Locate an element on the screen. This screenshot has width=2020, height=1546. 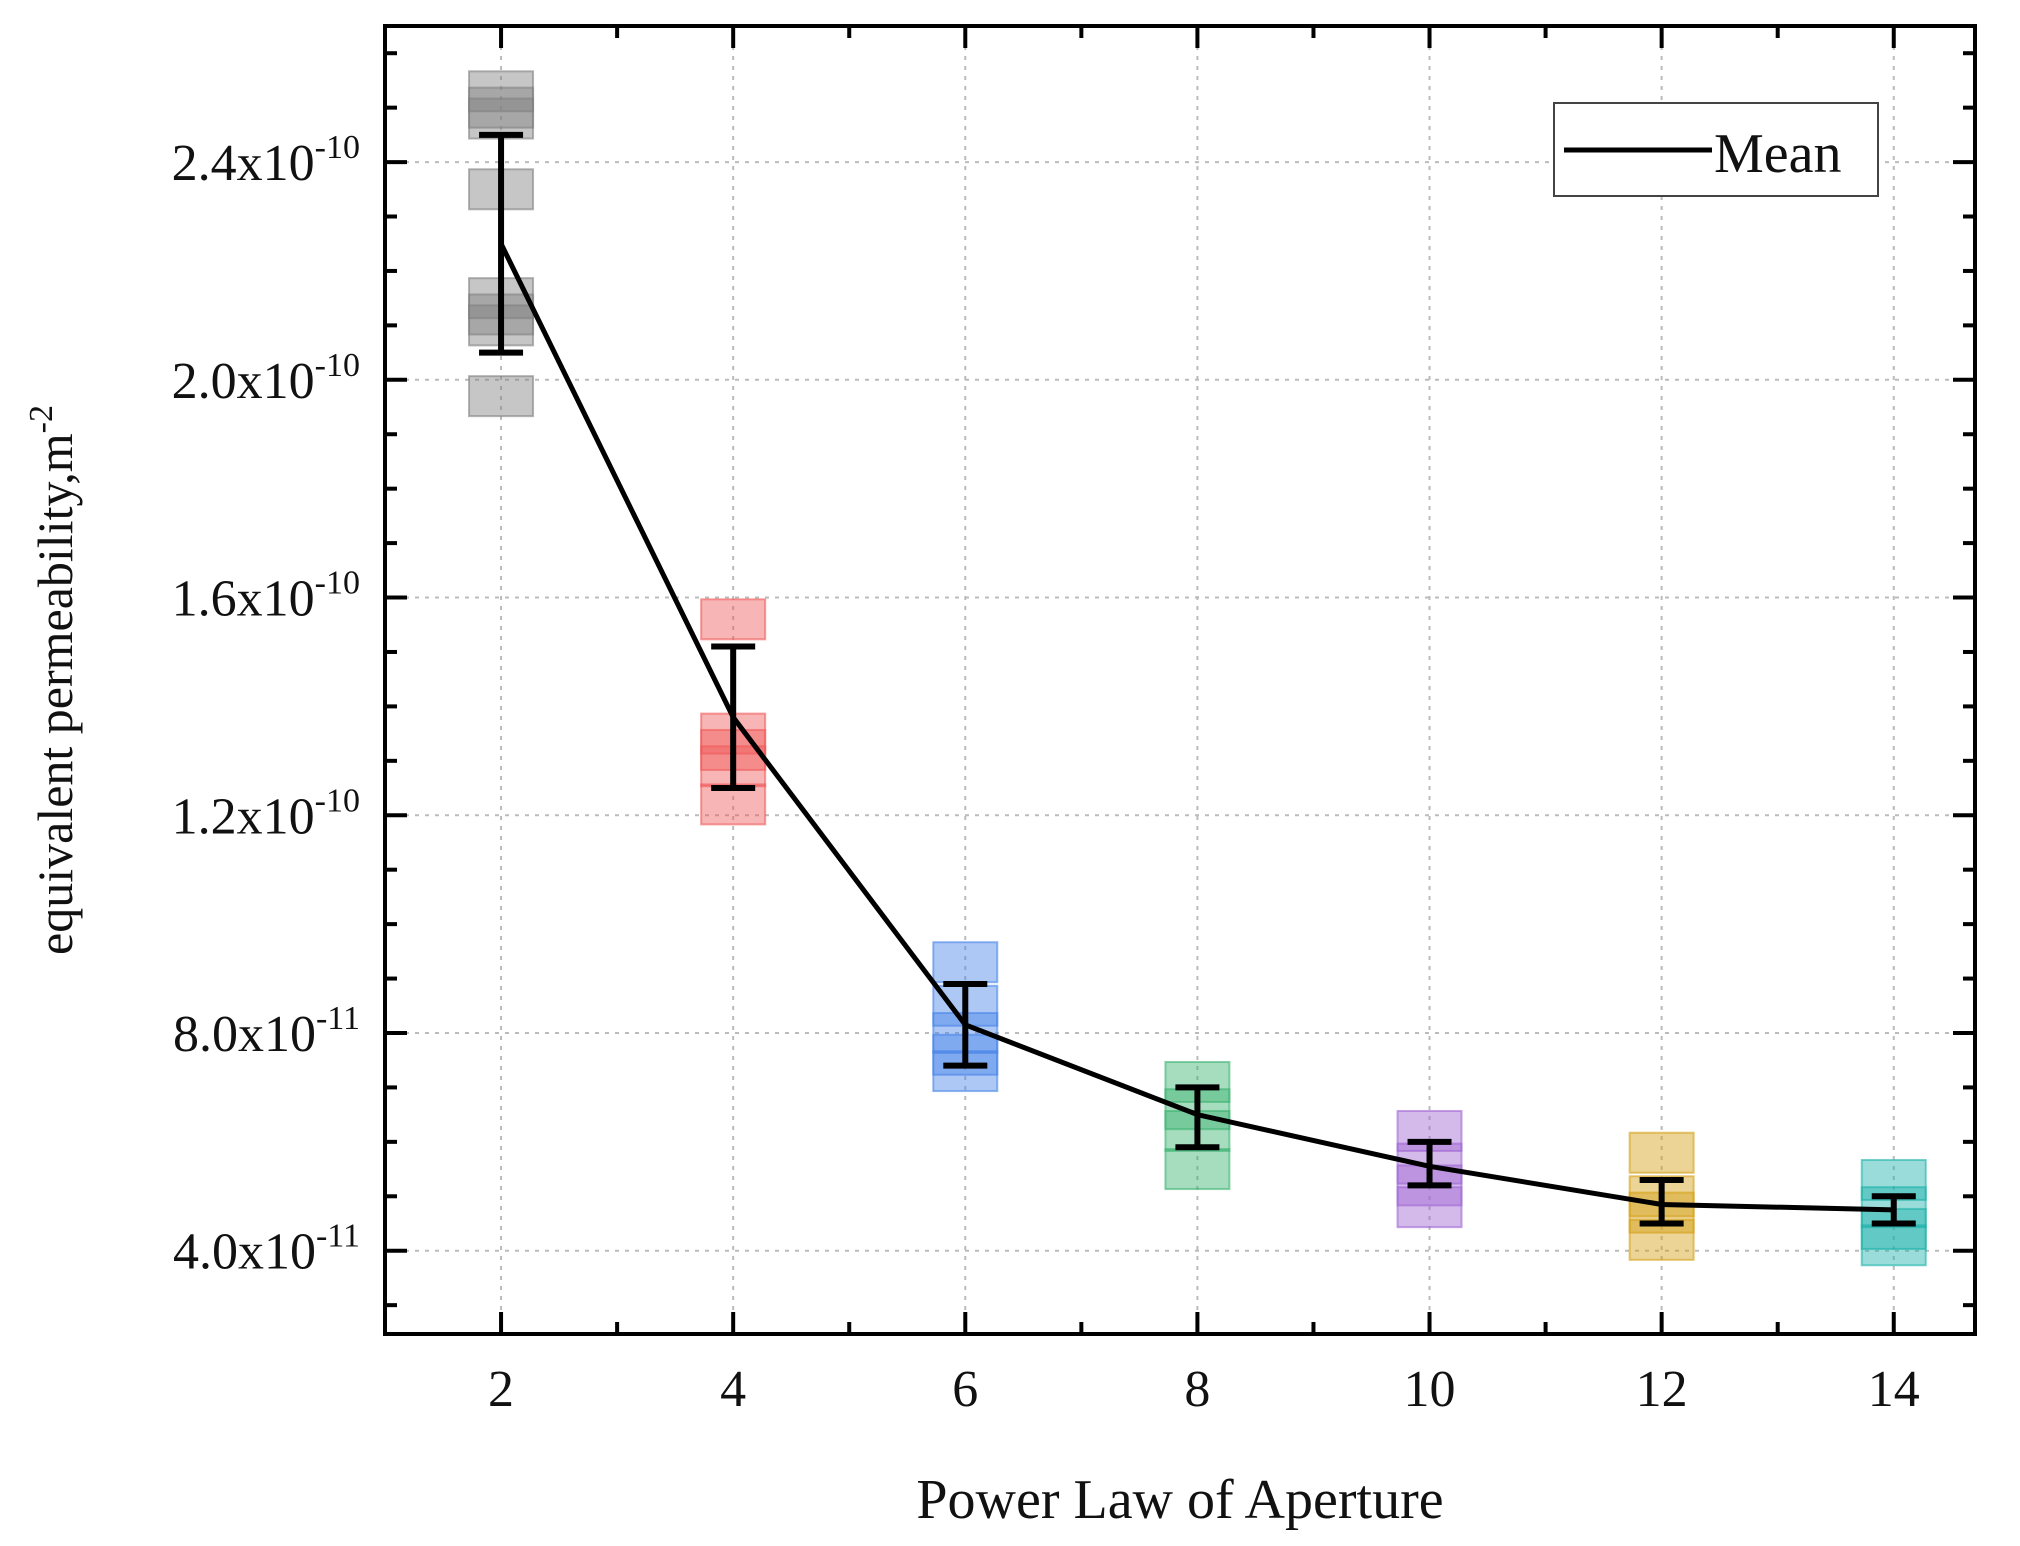
x-tick-labels: 2 4 6 8 10 12 14 is located at coordinates (1204, 1389).